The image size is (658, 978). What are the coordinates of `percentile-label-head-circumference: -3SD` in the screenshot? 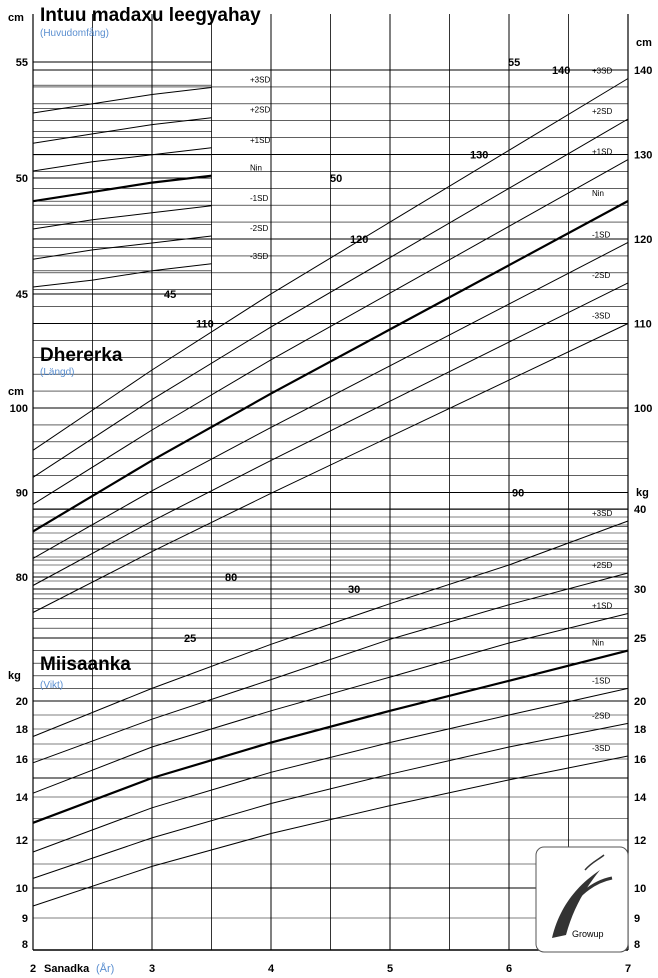 It's located at (259, 256).